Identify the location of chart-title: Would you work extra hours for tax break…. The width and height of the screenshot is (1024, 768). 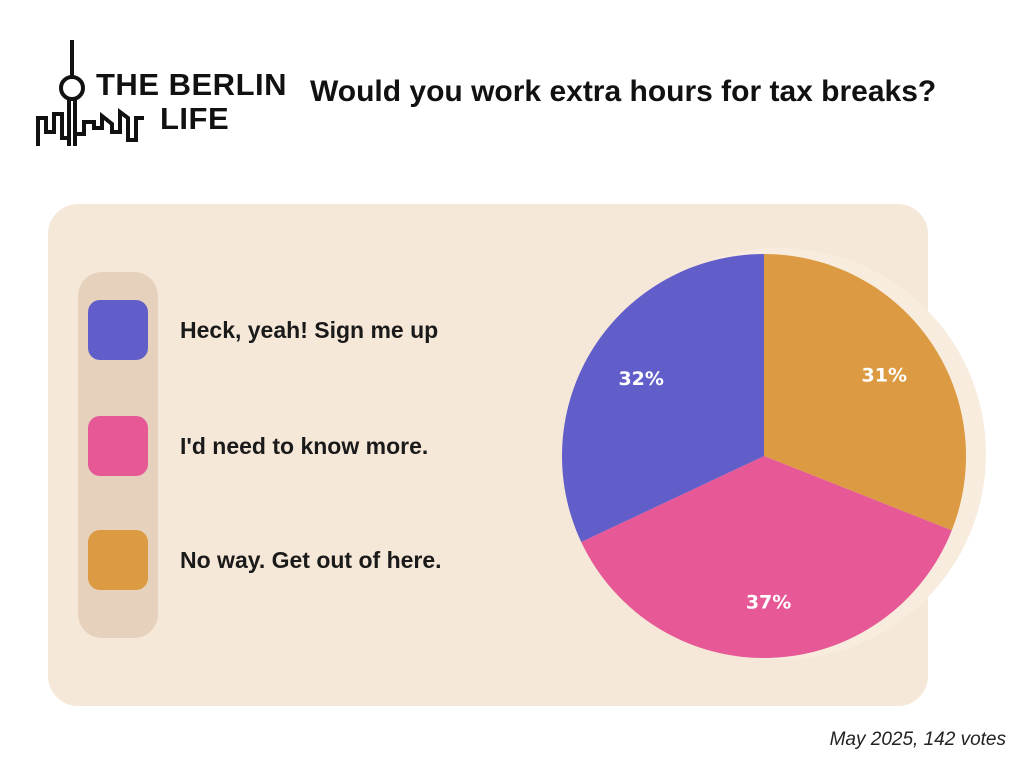
(623, 91).